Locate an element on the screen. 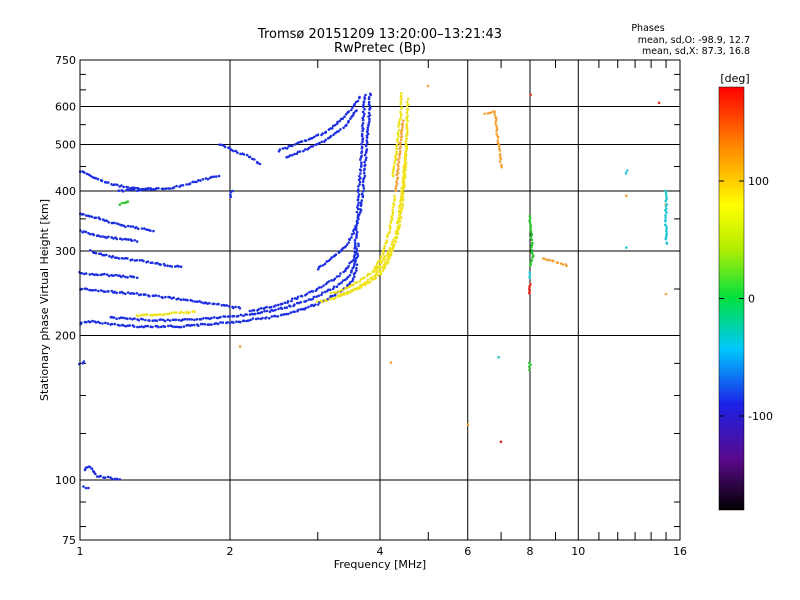  phase-stats-x: mean, sd,X: 87.3, 16.8 is located at coordinates (696, 51).